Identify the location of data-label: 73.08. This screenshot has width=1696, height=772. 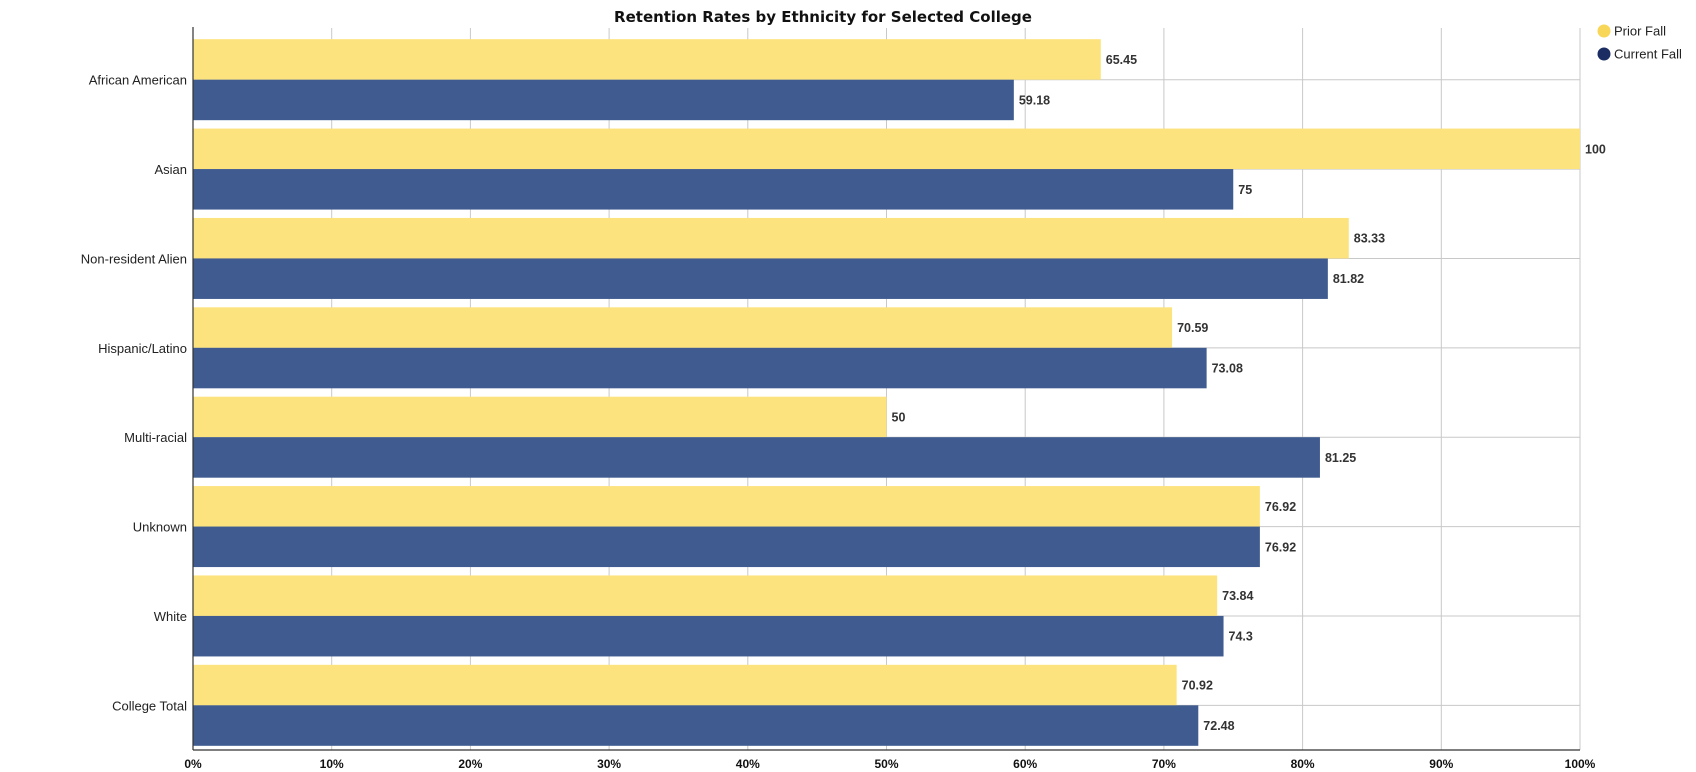
(1227, 369).